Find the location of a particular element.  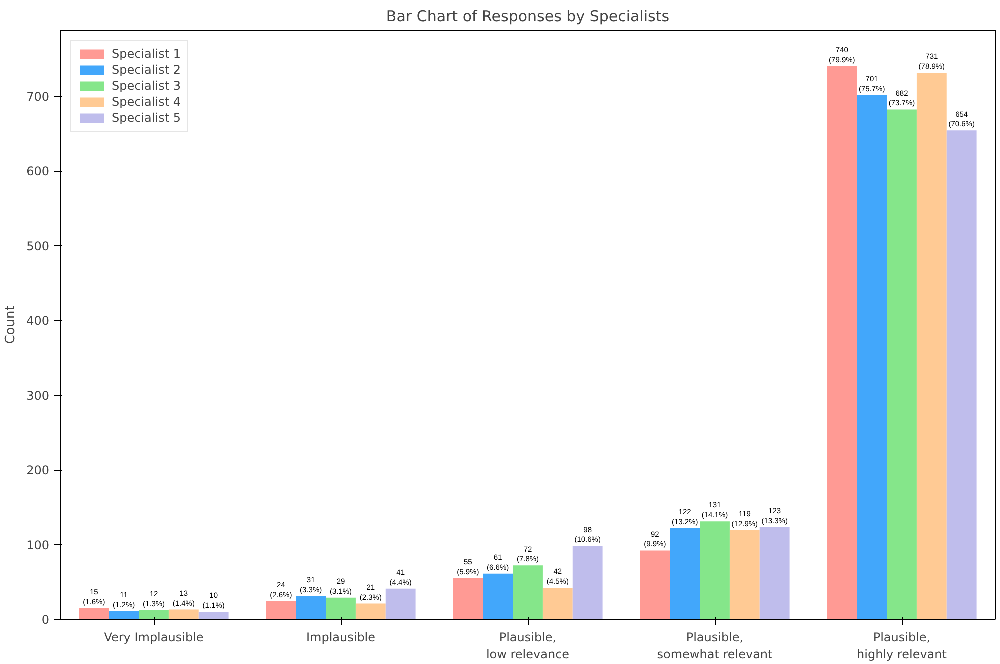

legend-label: Specialist 3 is located at coordinates (146, 86).